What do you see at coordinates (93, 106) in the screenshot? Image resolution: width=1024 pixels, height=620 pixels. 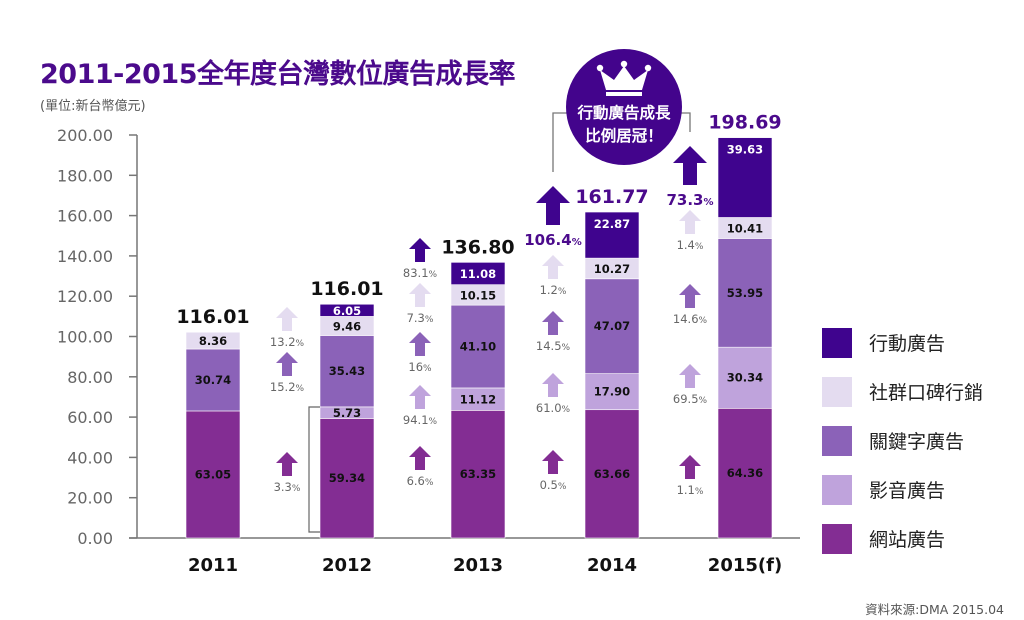 I see `unit-subtitle: (單位:新台幣億元)` at bounding box center [93, 106].